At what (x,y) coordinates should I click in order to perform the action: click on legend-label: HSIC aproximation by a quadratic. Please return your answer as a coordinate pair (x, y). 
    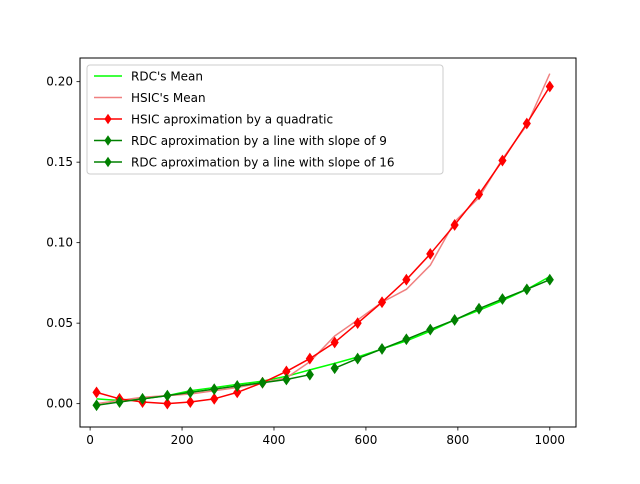
    Looking at the image, I should click on (232, 120).